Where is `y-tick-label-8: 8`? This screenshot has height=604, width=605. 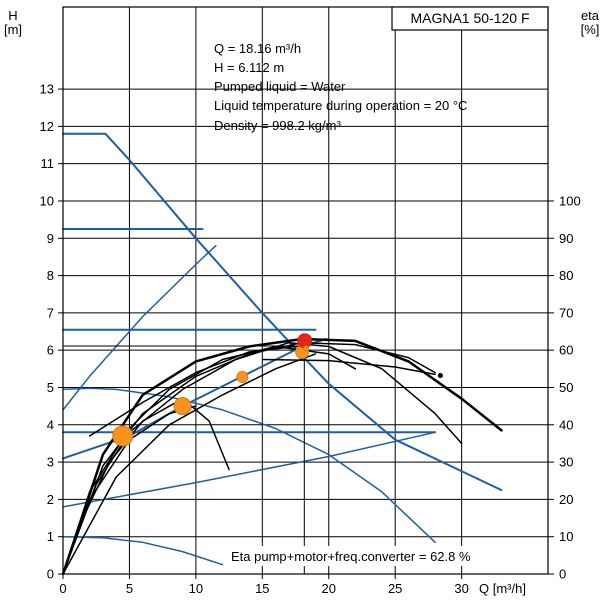
y-tick-label-8: 8 is located at coordinates (50, 275).